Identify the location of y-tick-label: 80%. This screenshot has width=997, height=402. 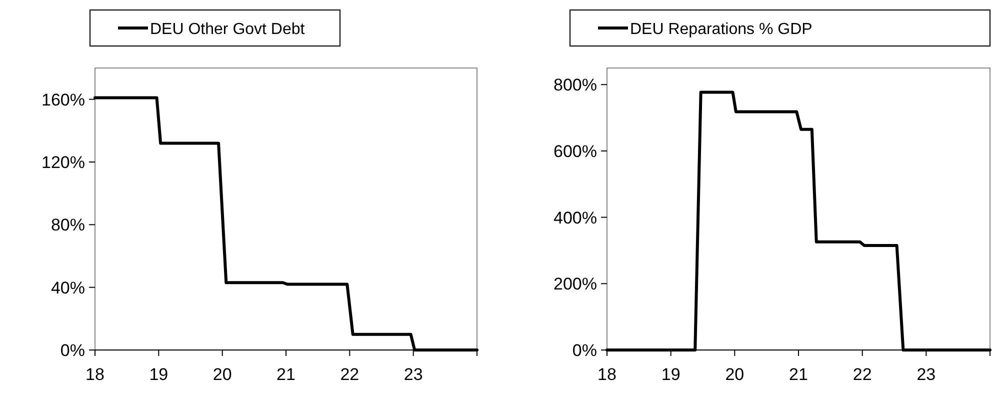
(67, 225).